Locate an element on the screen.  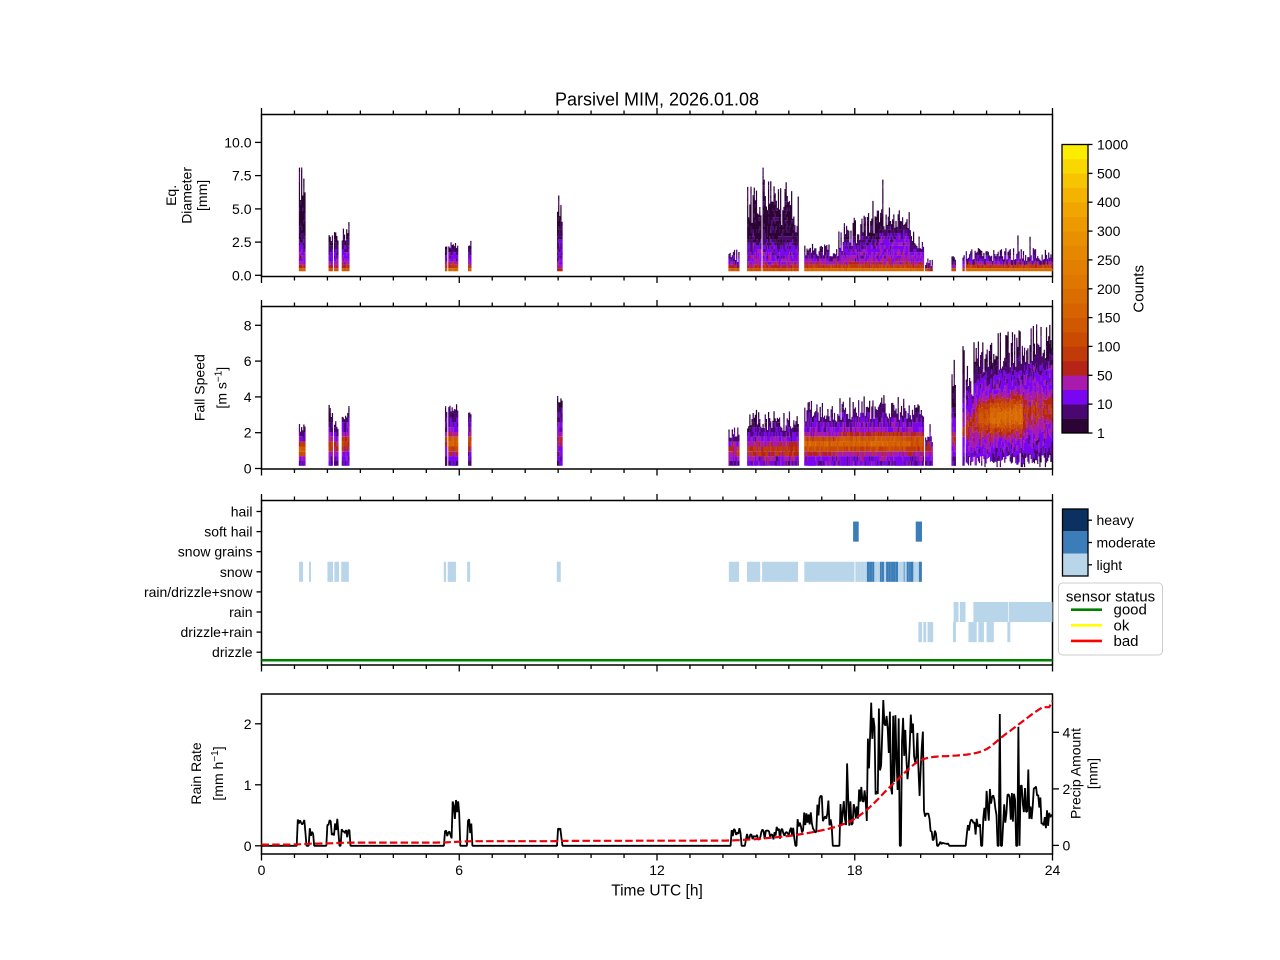
svg-text: 18 is located at coordinates (855, 870).